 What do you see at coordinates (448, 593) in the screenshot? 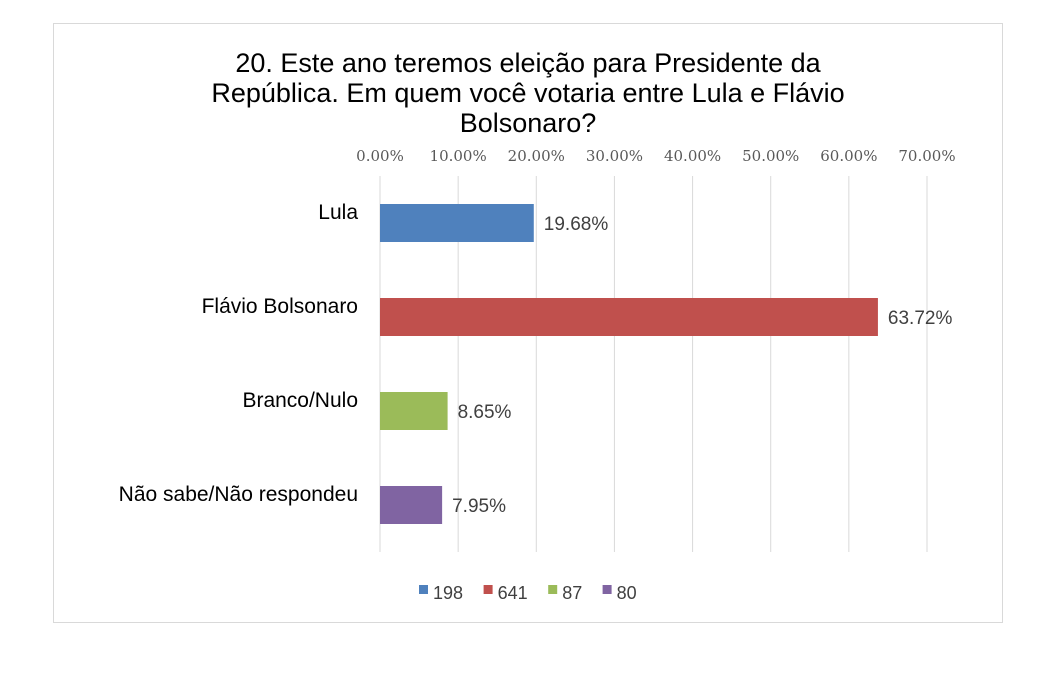
I see `legend-label: 198` at bounding box center [448, 593].